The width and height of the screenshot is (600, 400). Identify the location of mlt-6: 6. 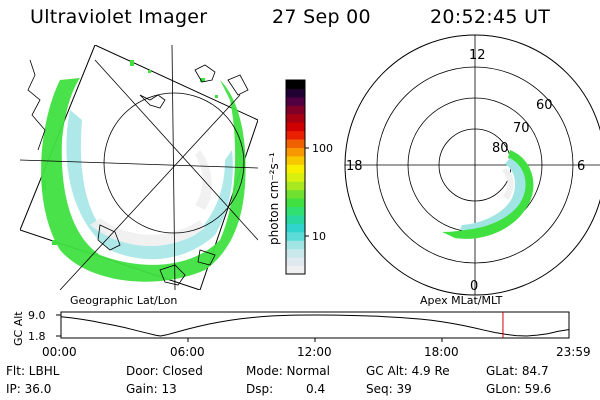
(581, 166).